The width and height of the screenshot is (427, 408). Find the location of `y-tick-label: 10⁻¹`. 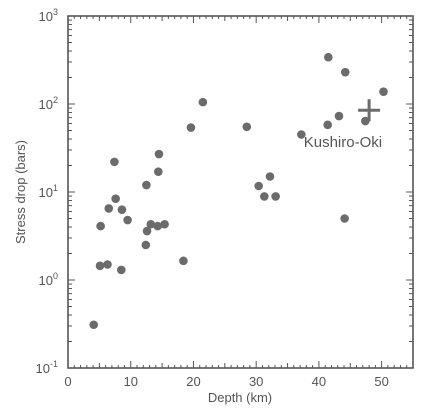

y-tick-label: 10⁻¹ is located at coordinates (47, 367).